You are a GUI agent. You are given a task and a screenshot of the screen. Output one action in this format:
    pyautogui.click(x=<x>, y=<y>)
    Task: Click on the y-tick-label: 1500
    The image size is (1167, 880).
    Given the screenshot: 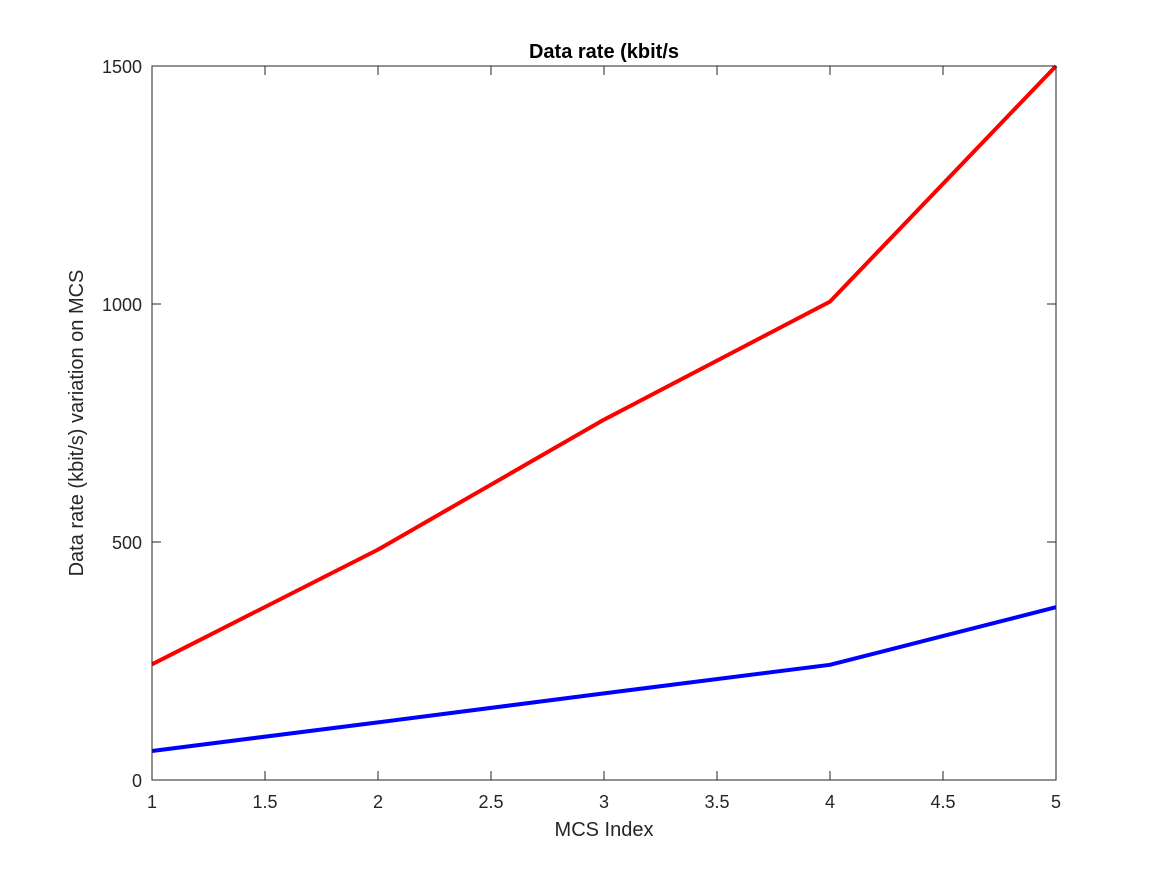 What is the action you would take?
    pyautogui.click(x=122, y=67)
    